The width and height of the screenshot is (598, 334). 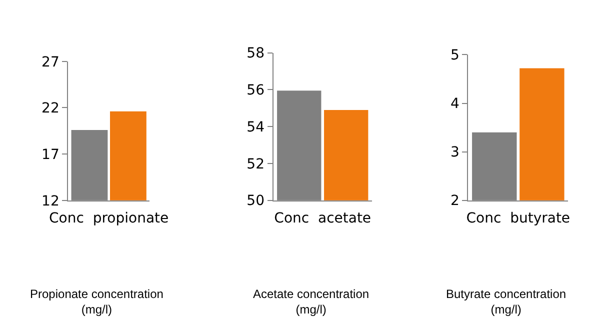 What do you see at coordinates (97, 302) in the screenshot?
I see `text: Propionate concentration (mg/l)` at bounding box center [97, 302].